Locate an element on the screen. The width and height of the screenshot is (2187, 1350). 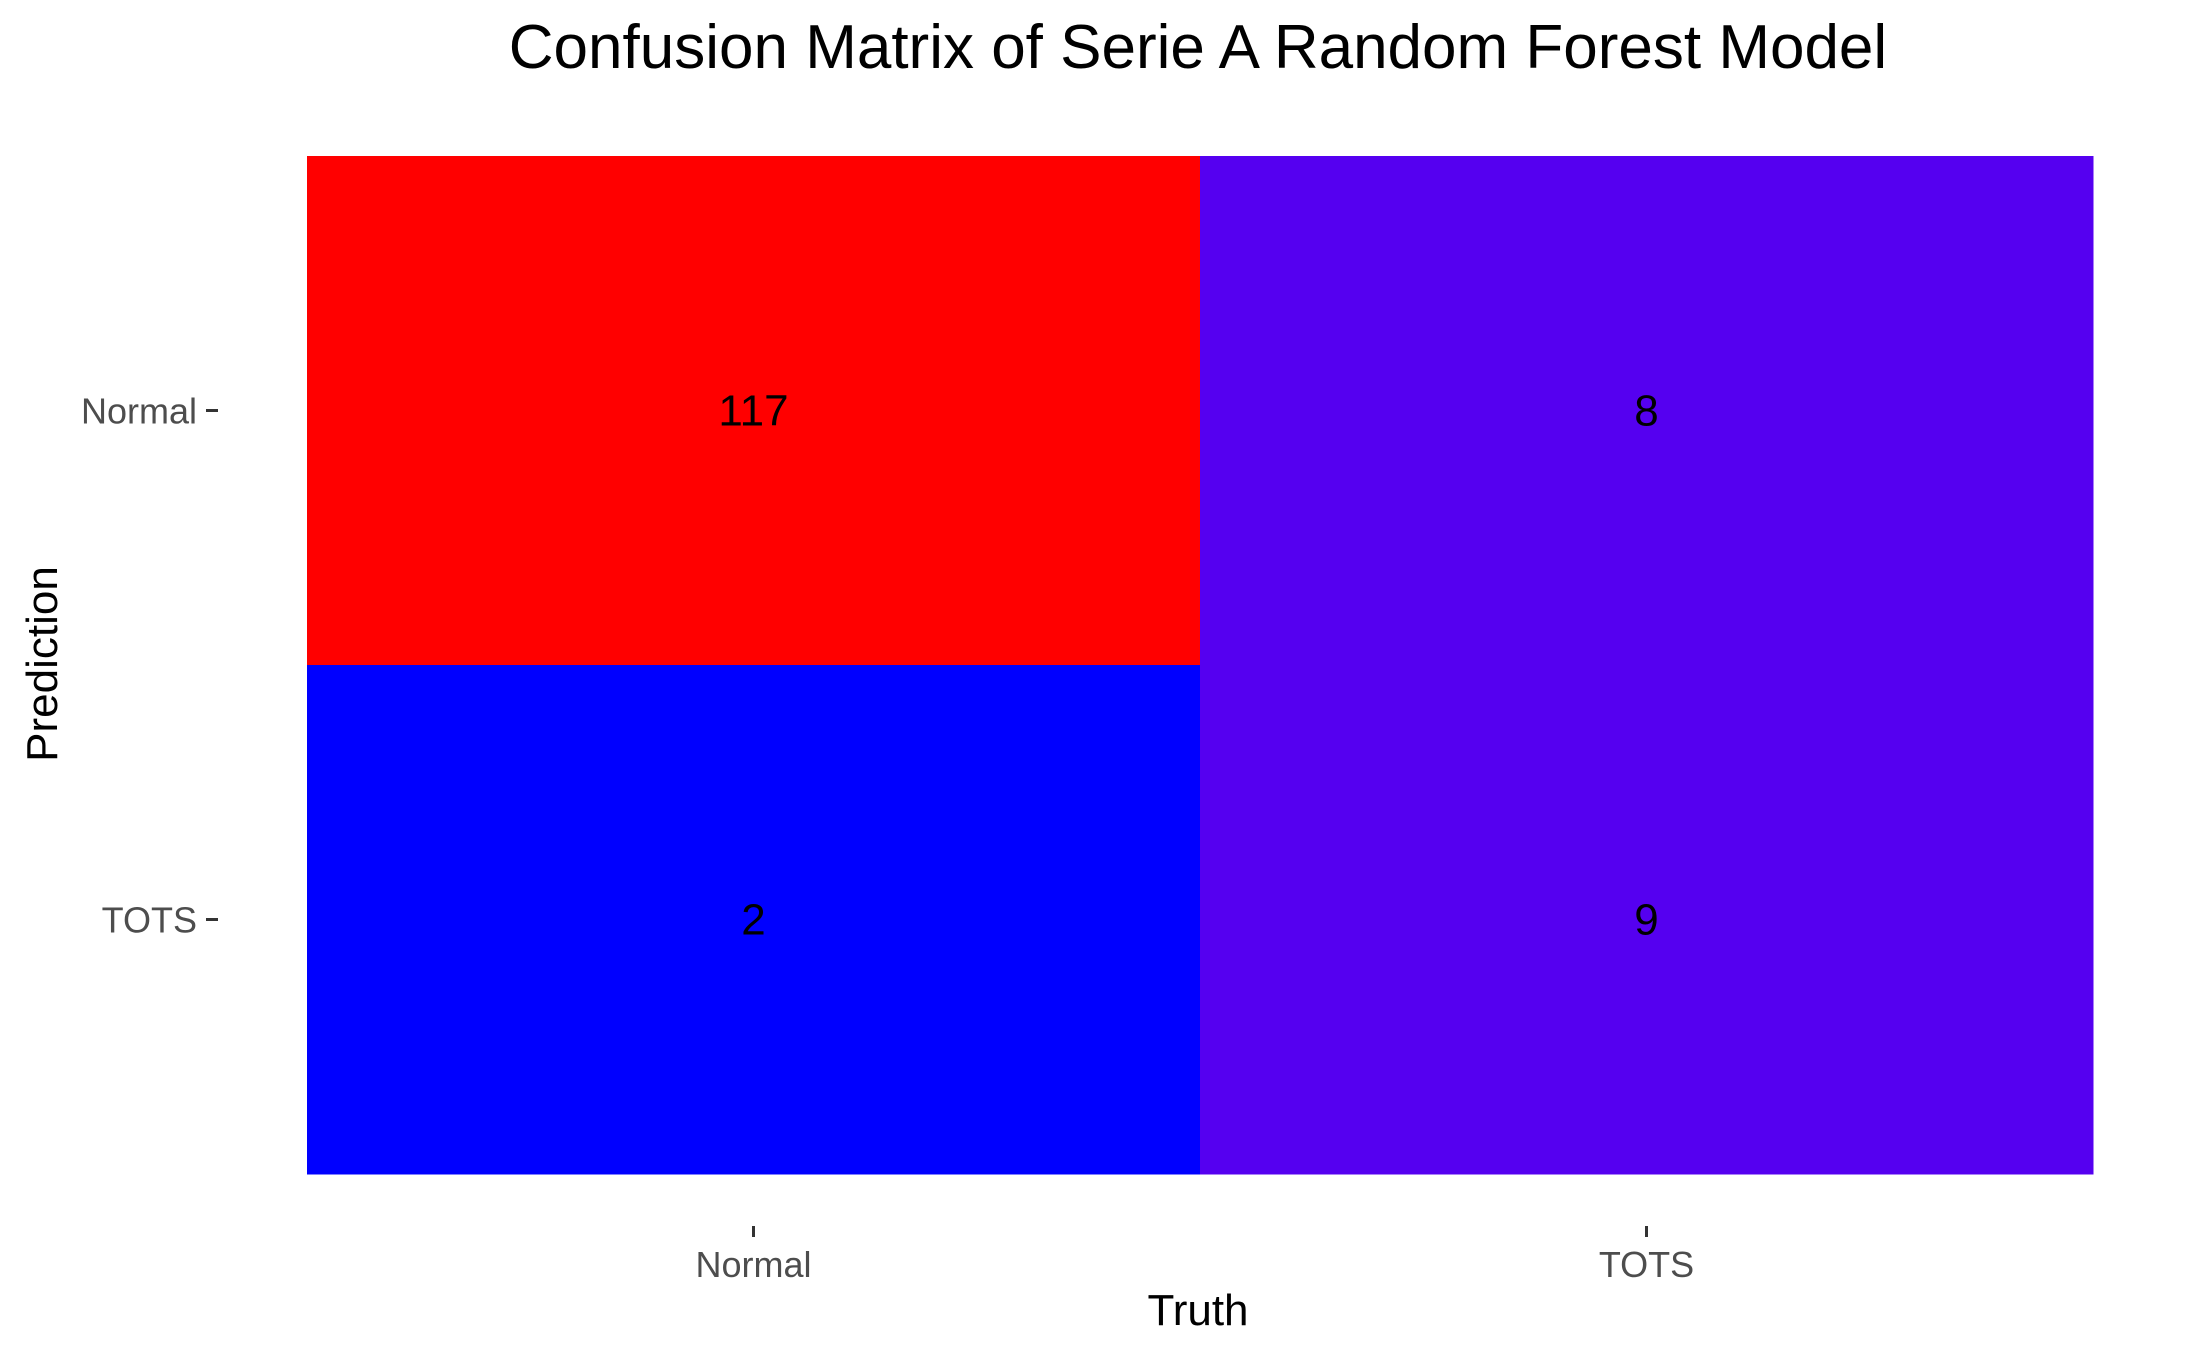
x-axis: Normal TOTS is located at coordinates (1194, 1255).